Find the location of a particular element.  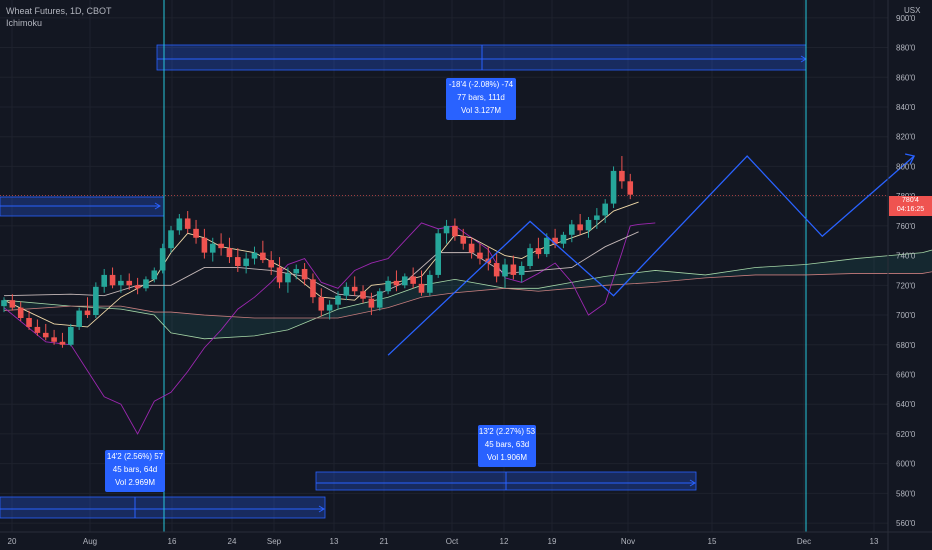

y-tick-label: 840'0 is located at coordinates (906, 107).